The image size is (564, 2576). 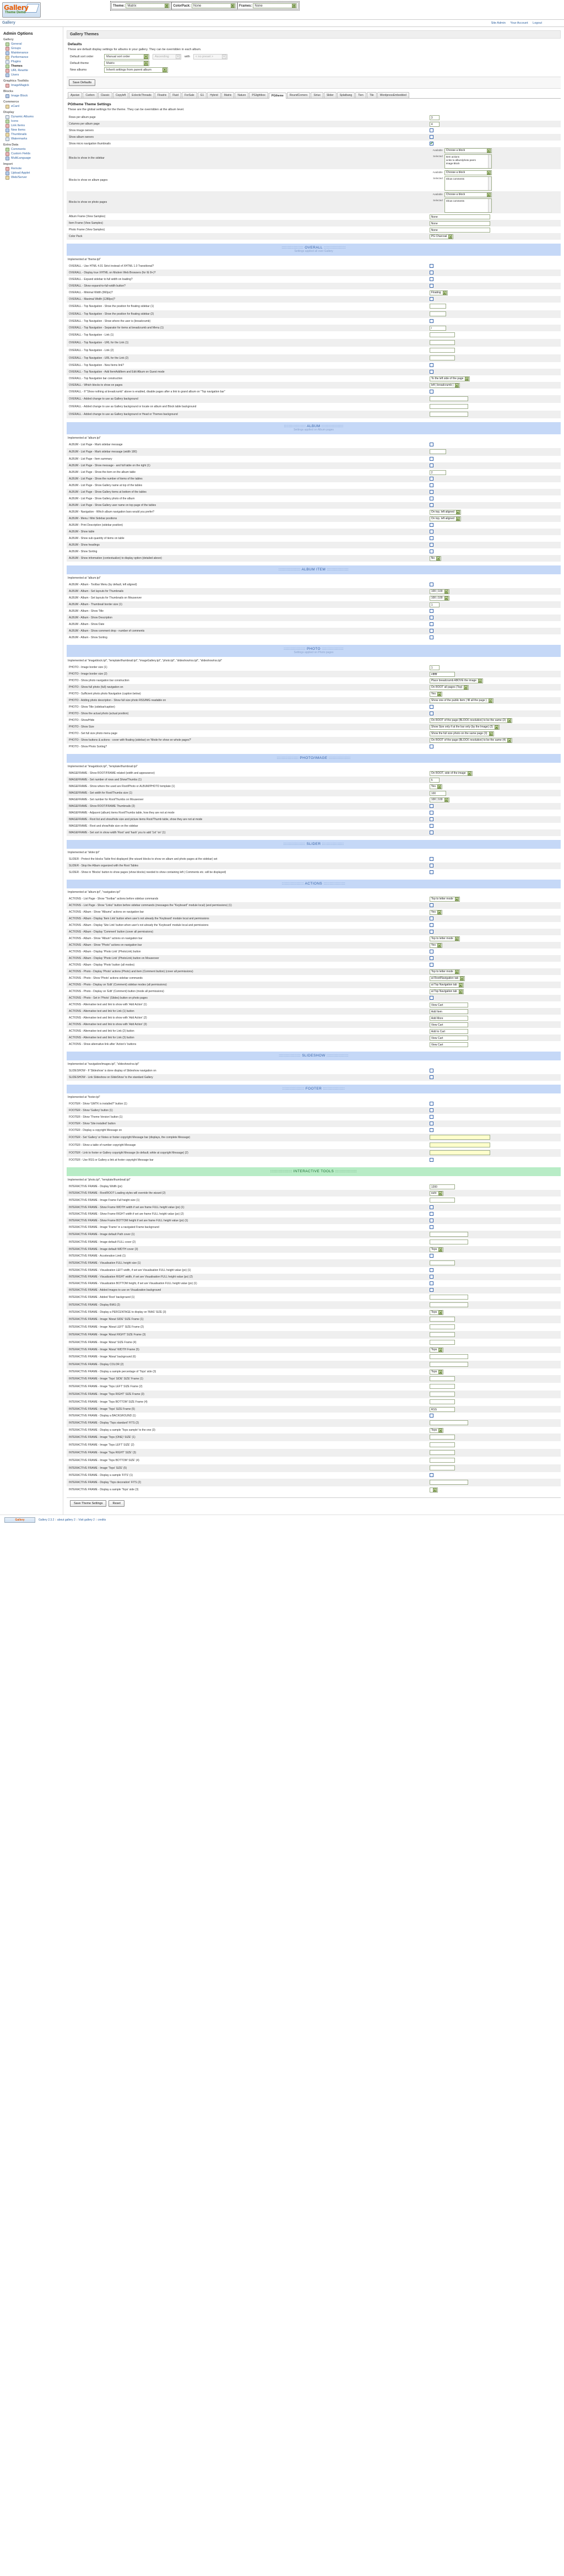 I want to click on dropdown-select: Top to letter mode ▾, so click(x=444, y=899).